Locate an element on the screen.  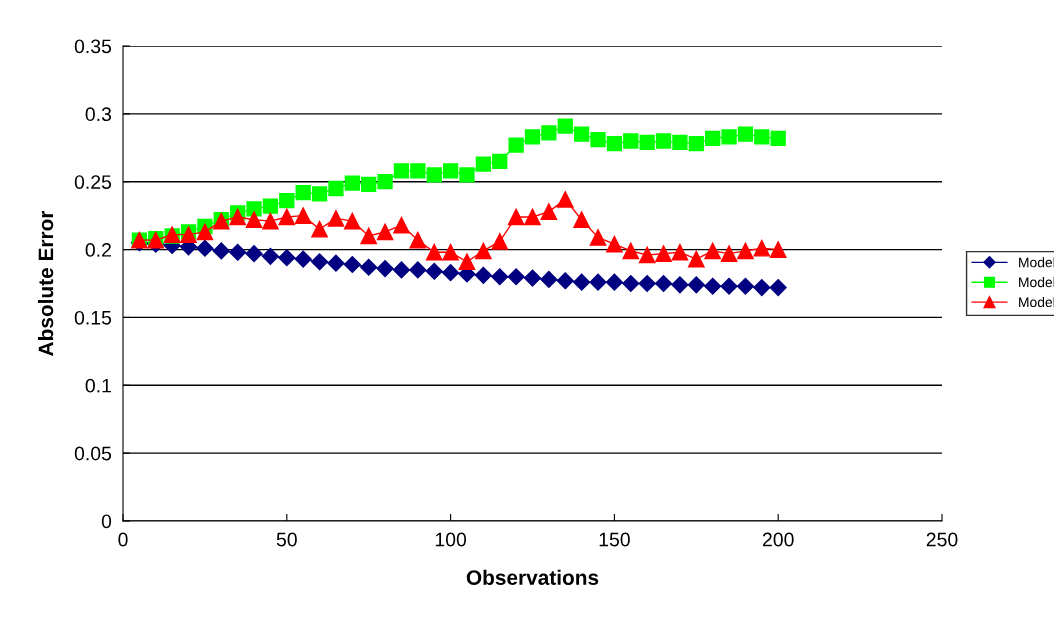
y-tick-label: 0.3 is located at coordinates (98, 114).